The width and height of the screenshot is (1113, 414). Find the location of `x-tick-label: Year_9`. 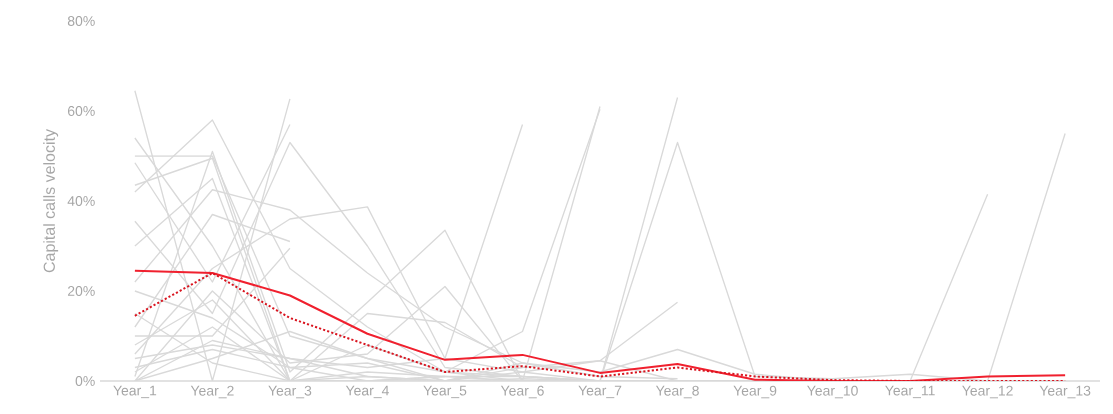

x-tick-label: Year_9 is located at coordinates (755, 392).